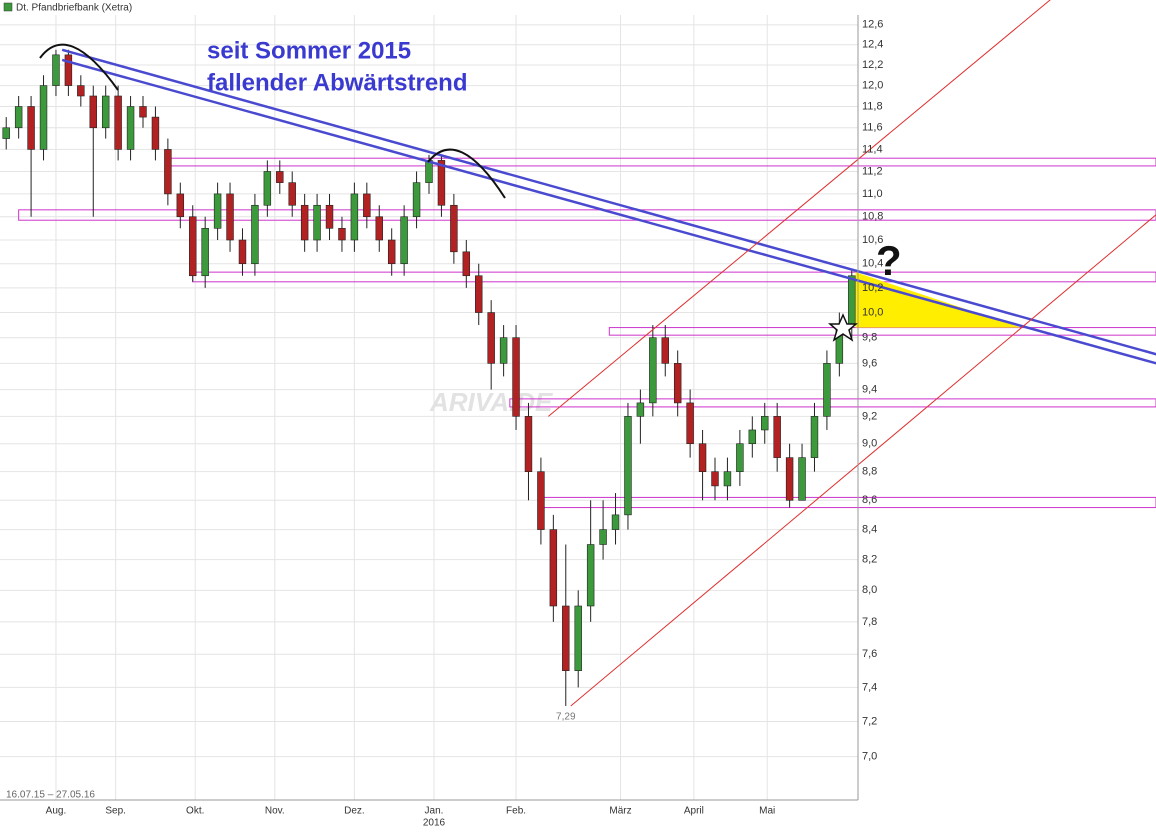  Describe the element at coordinates (869, 687) in the screenshot. I see `y-tick-label: 7,4` at that location.